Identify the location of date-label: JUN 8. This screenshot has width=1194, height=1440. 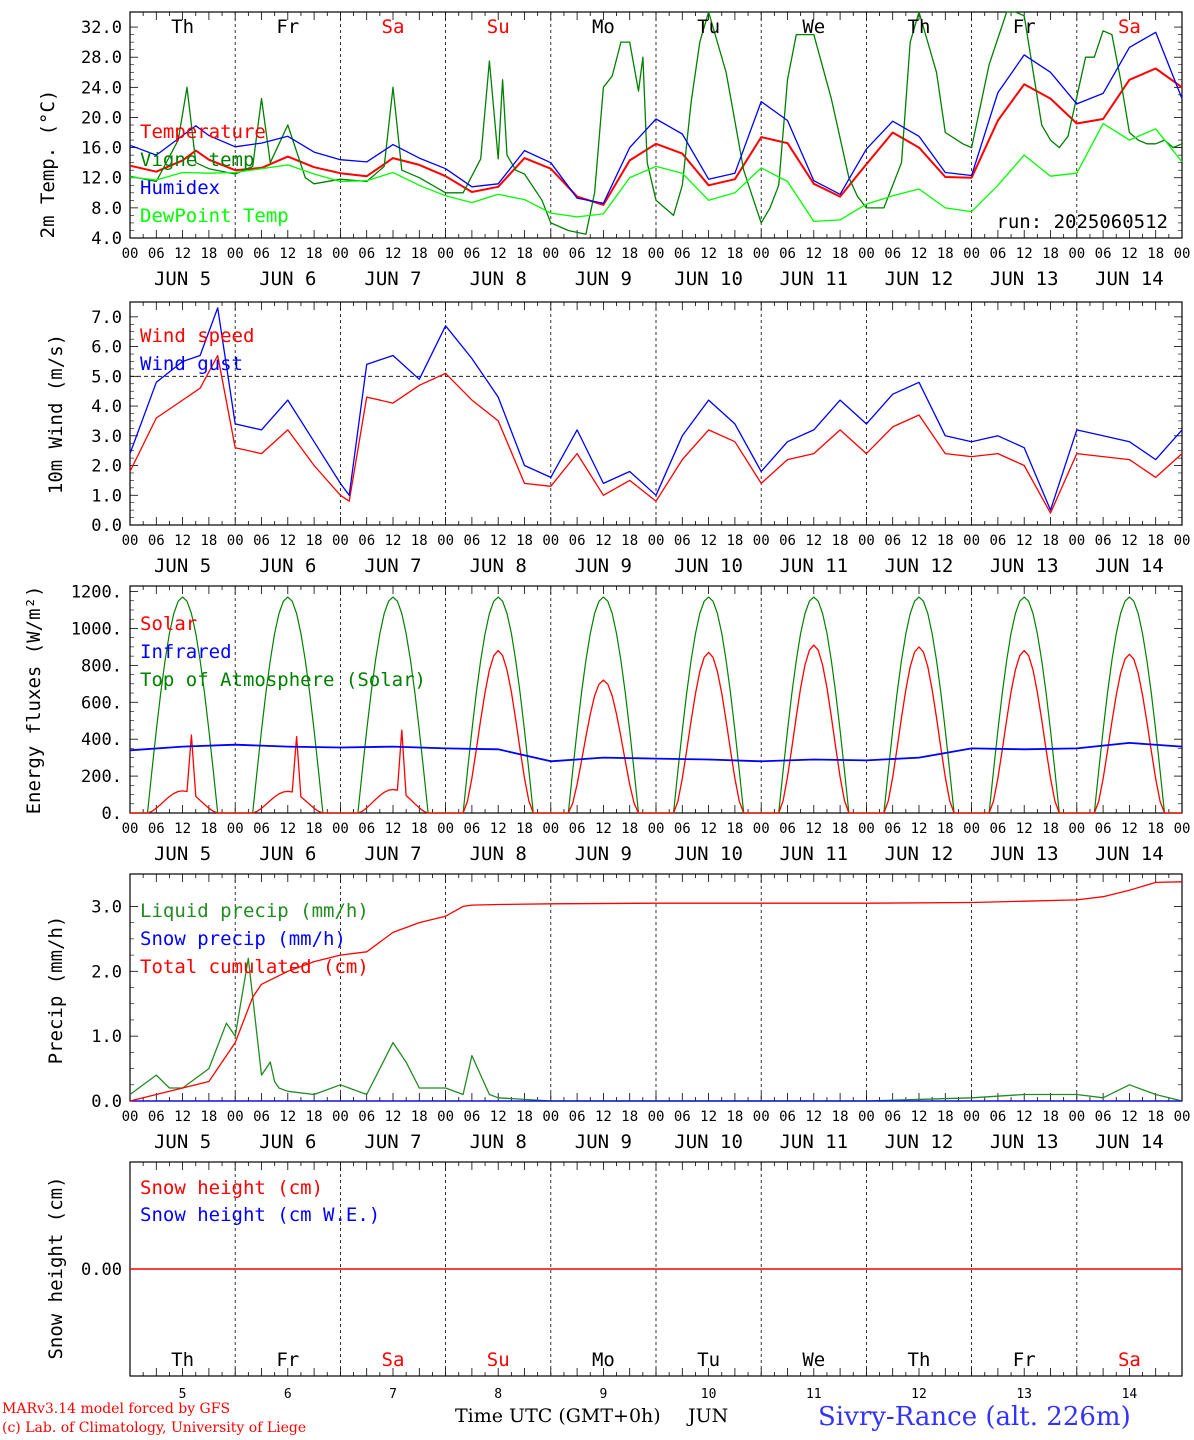
(498, 1142).